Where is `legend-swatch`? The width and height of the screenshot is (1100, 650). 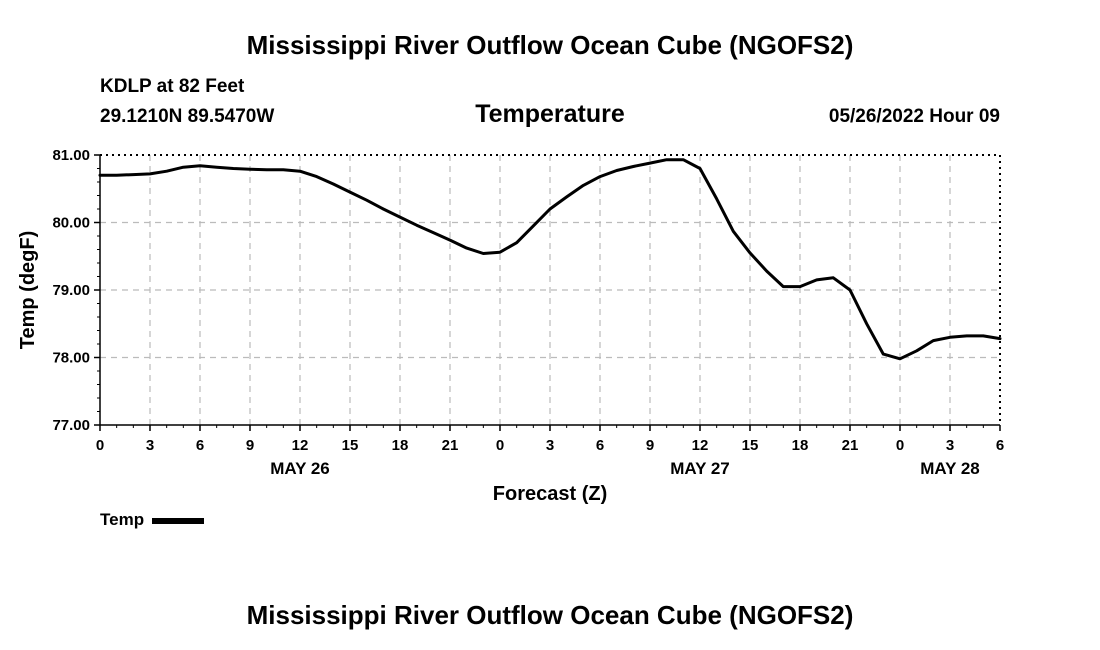
legend-swatch is located at coordinates (178, 520).